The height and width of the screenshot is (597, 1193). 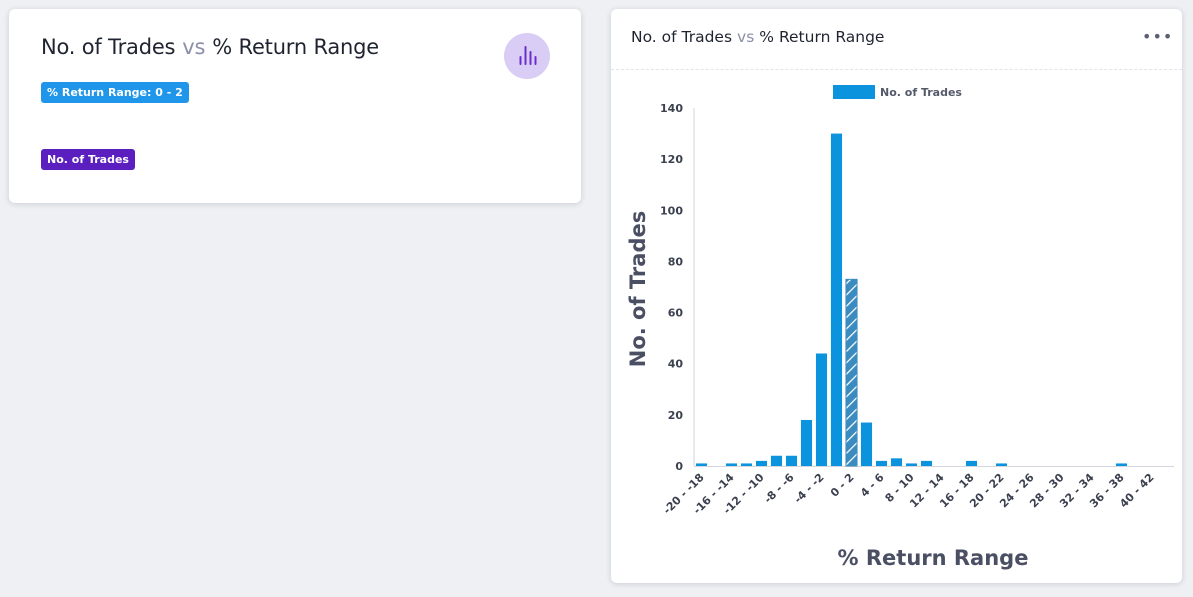 I want to click on chart-header: No. of Trades vs% Return Range •••, so click(x=896, y=39).